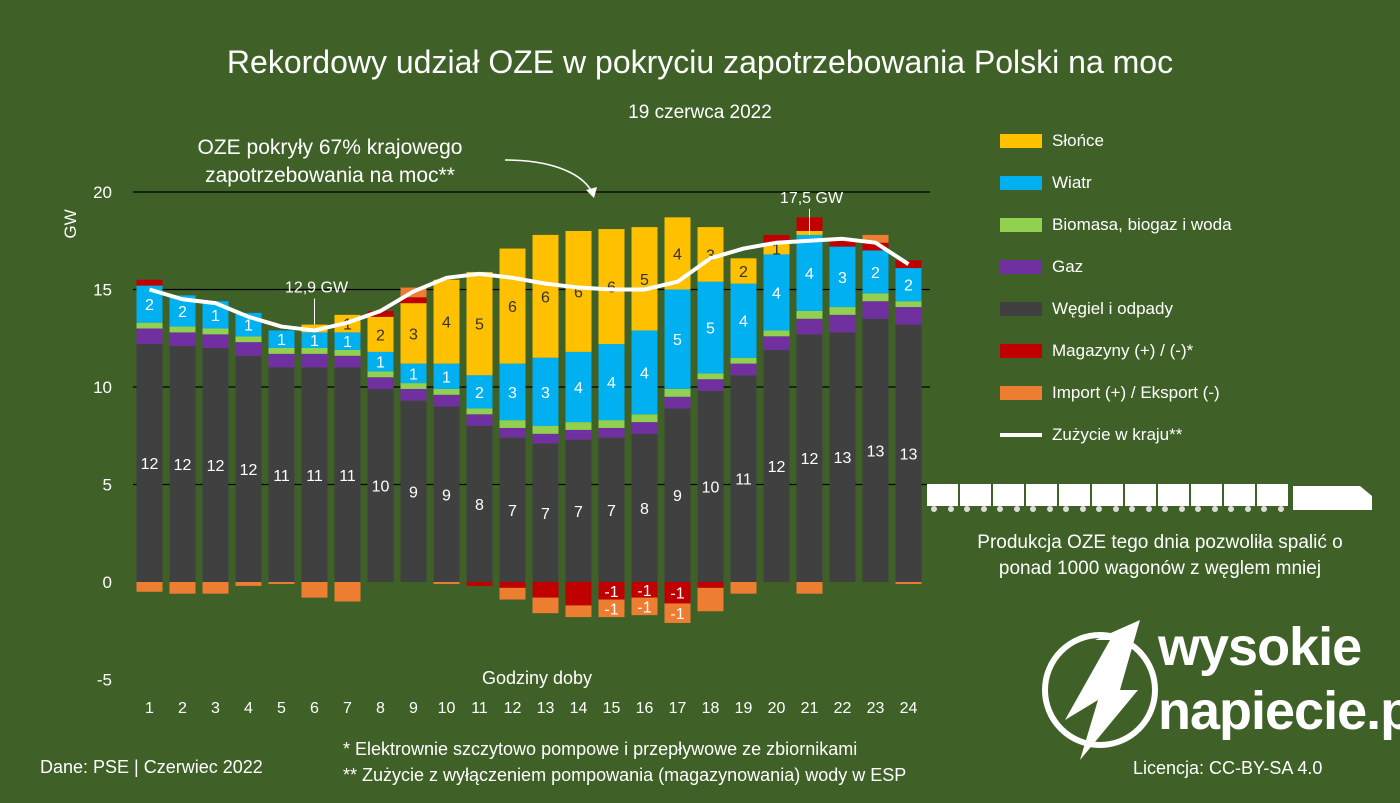 This screenshot has height=803, width=1400. Describe the element at coordinates (215, 708) in the screenshot. I see `x-tick-label: 3` at that location.